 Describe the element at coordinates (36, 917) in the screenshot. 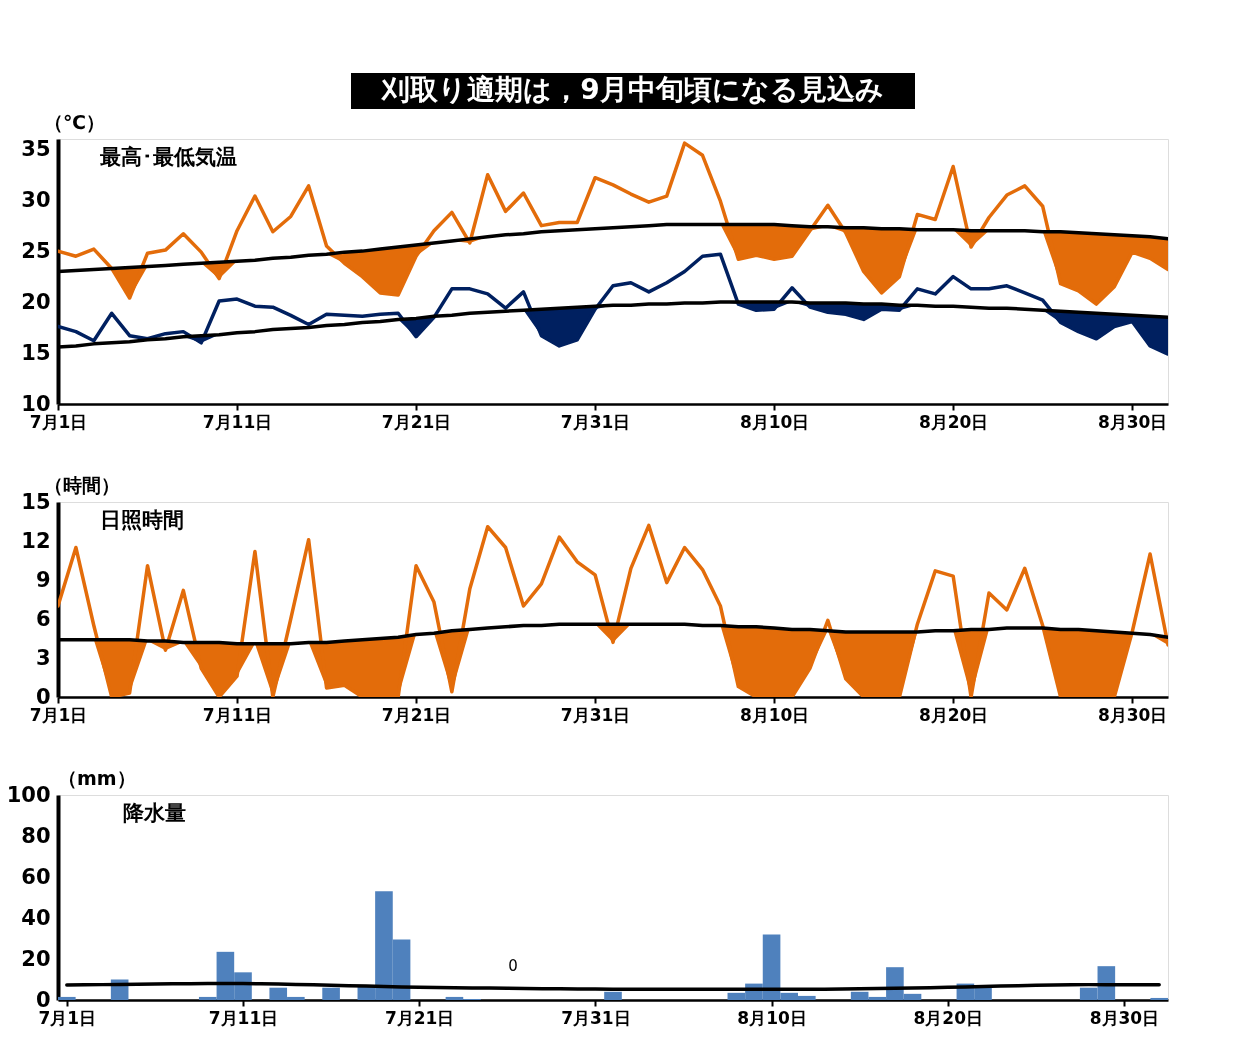

I see `y-tick-label: 40` at that location.